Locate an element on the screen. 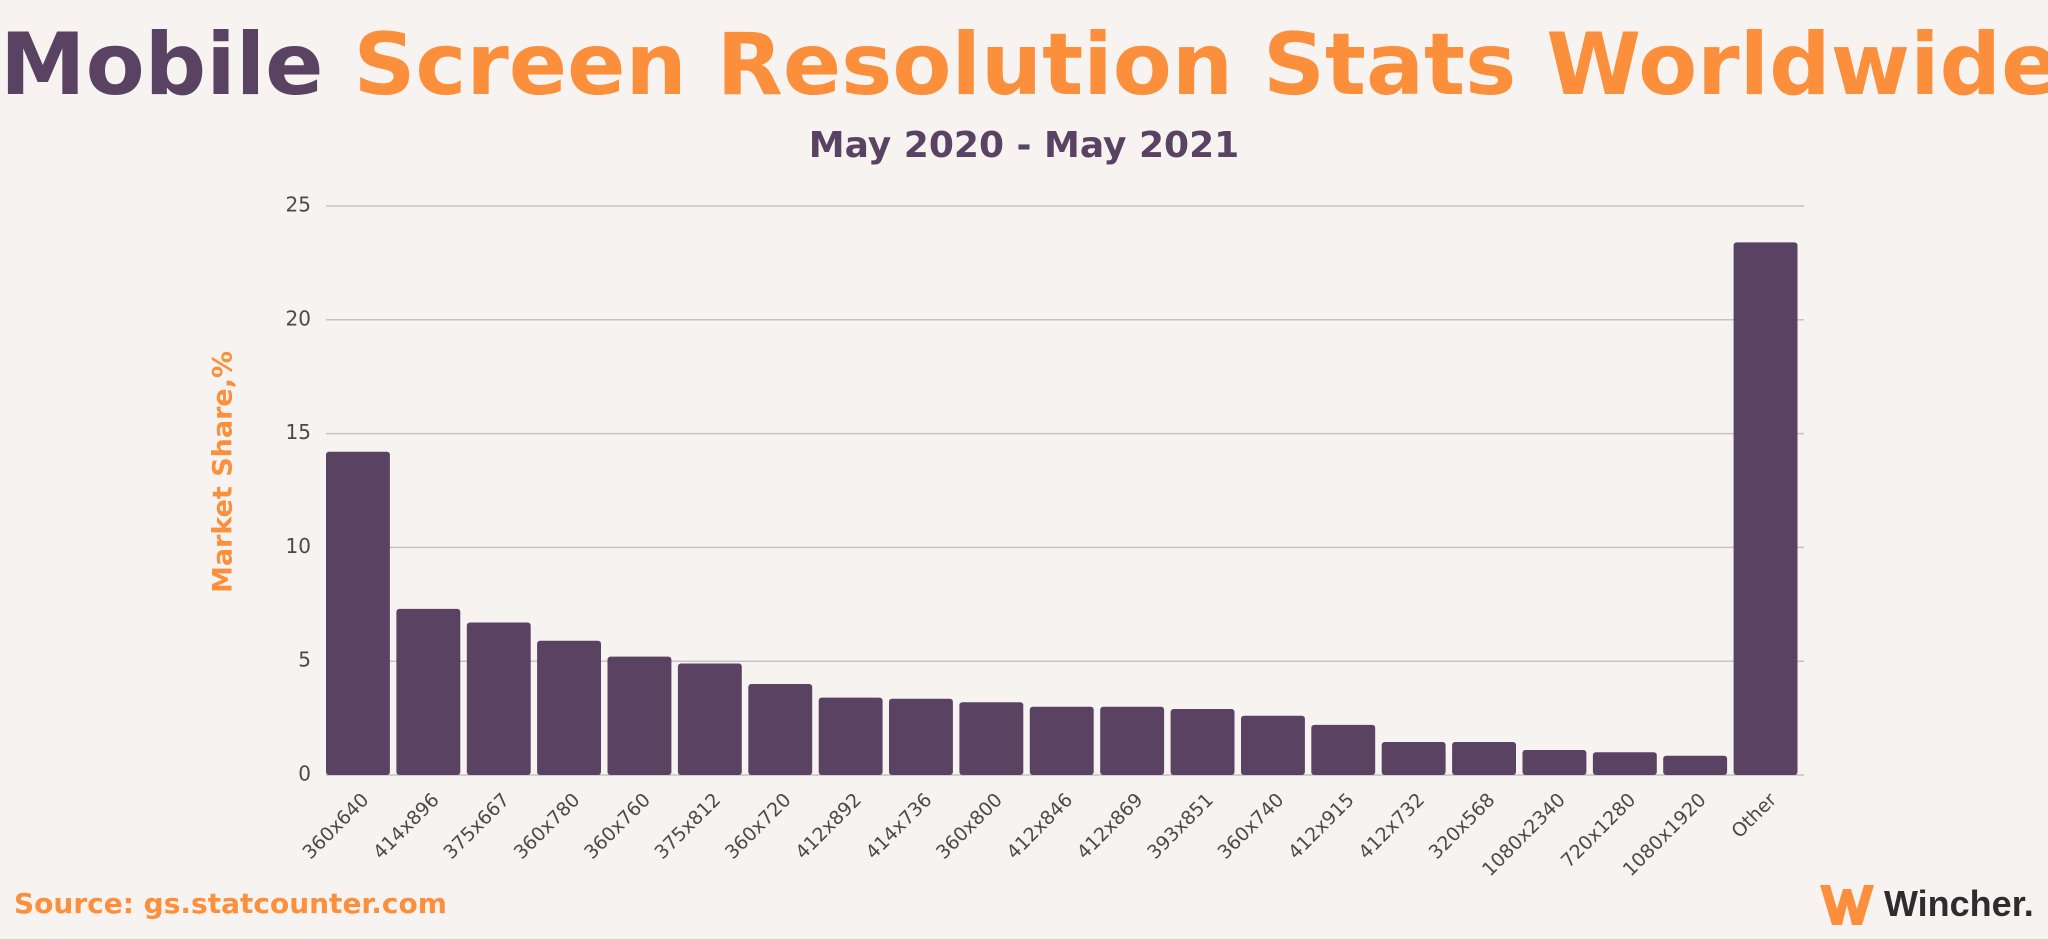  x-tick-label: 360x640 is located at coordinates (336, 826).